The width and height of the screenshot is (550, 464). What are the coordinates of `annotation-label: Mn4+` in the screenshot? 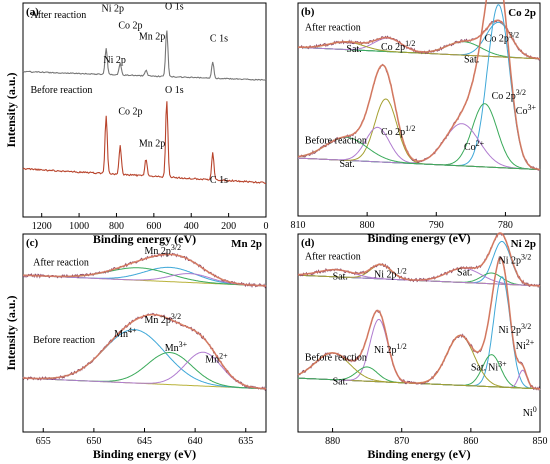 It's located at (125, 333).